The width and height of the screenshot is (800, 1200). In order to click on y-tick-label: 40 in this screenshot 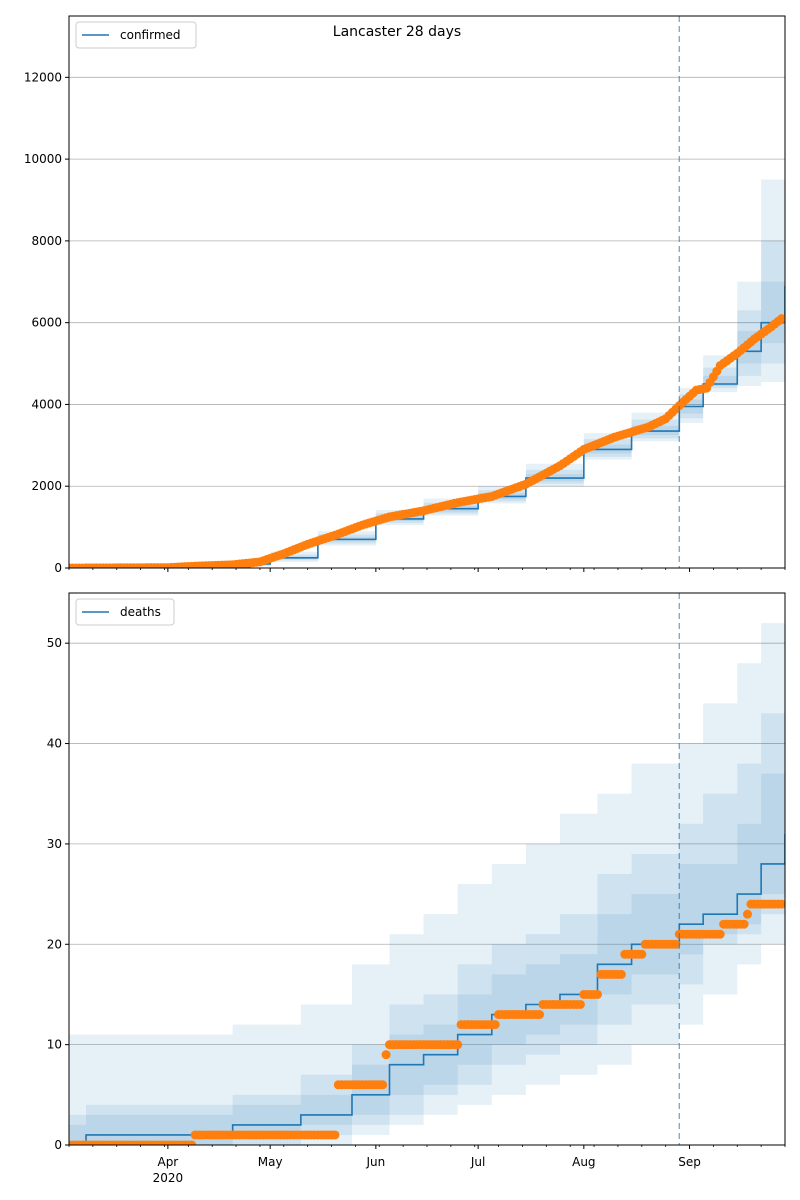, I will do `click(54, 744)`.